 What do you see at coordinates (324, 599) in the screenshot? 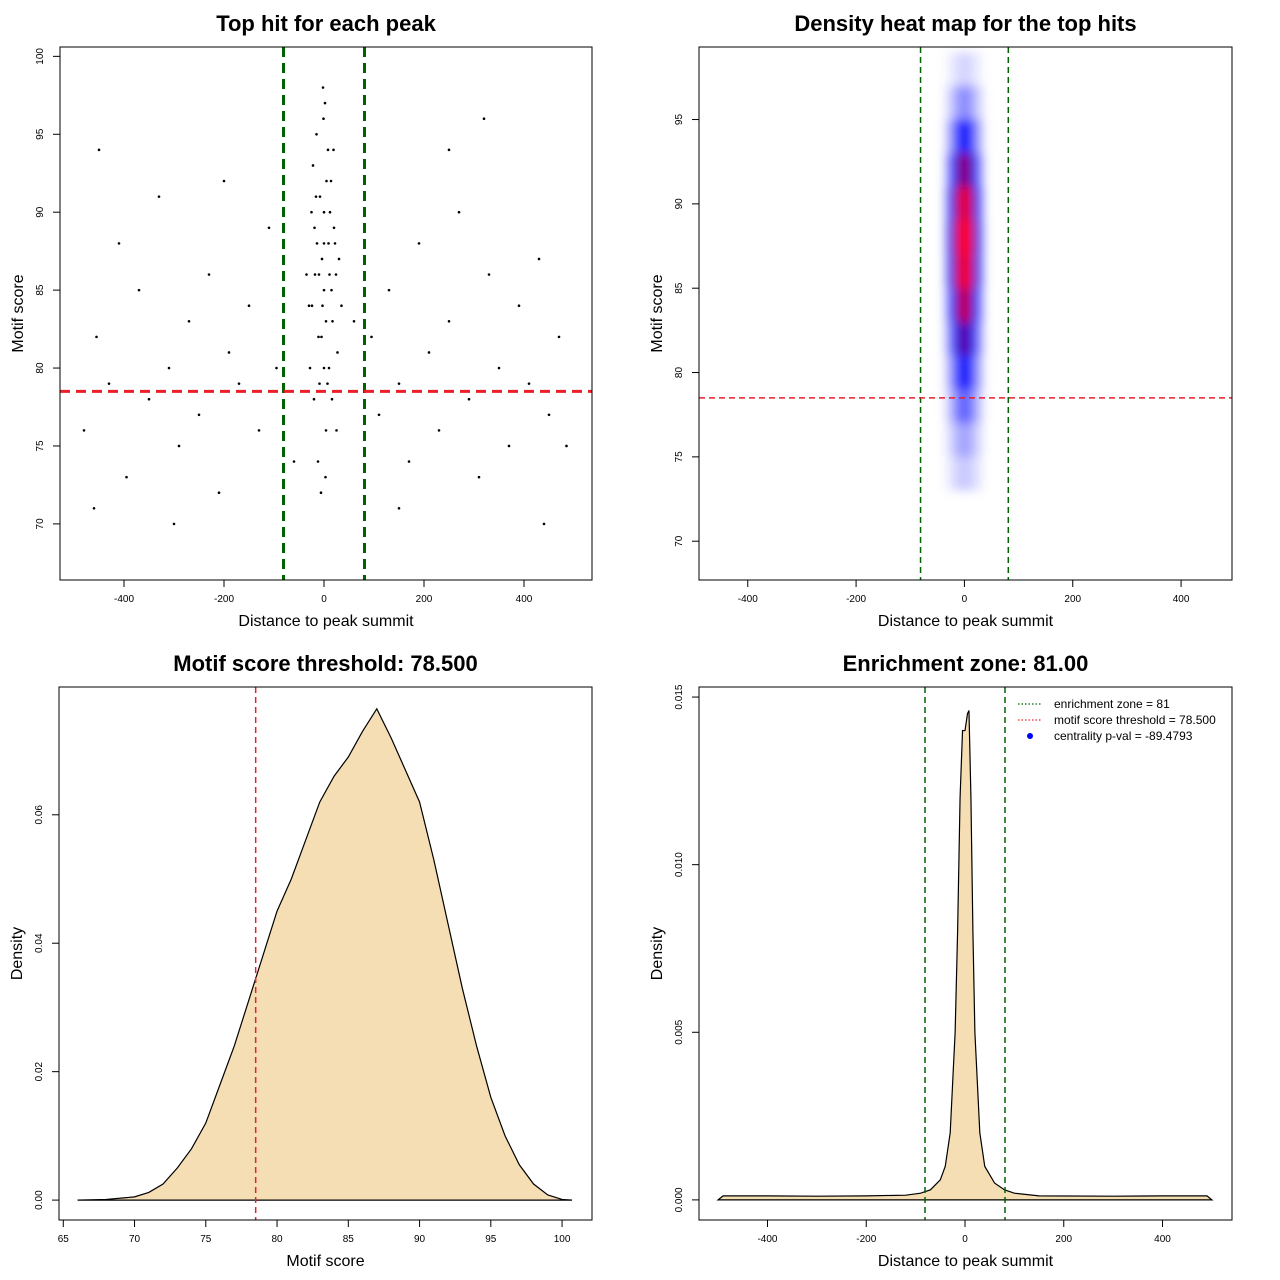
I see `x-tick-label: 0` at bounding box center [324, 599].